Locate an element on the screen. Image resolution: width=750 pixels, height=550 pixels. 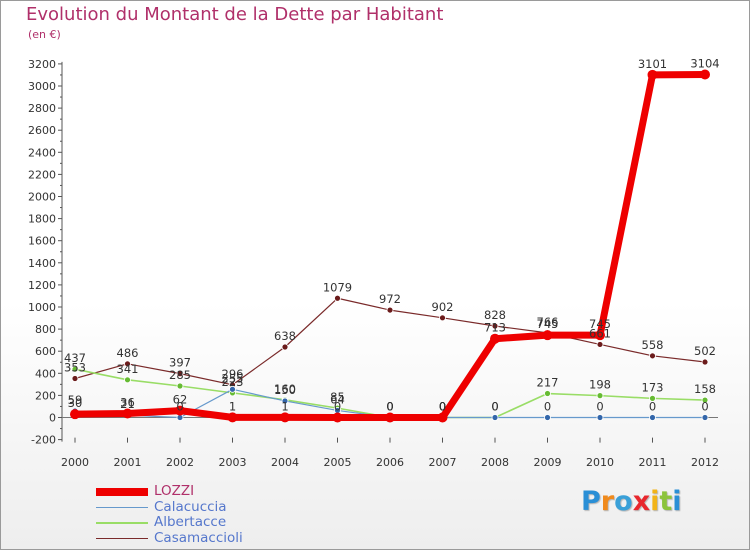
x-tick-label: 2006 is located at coordinates (390, 462).